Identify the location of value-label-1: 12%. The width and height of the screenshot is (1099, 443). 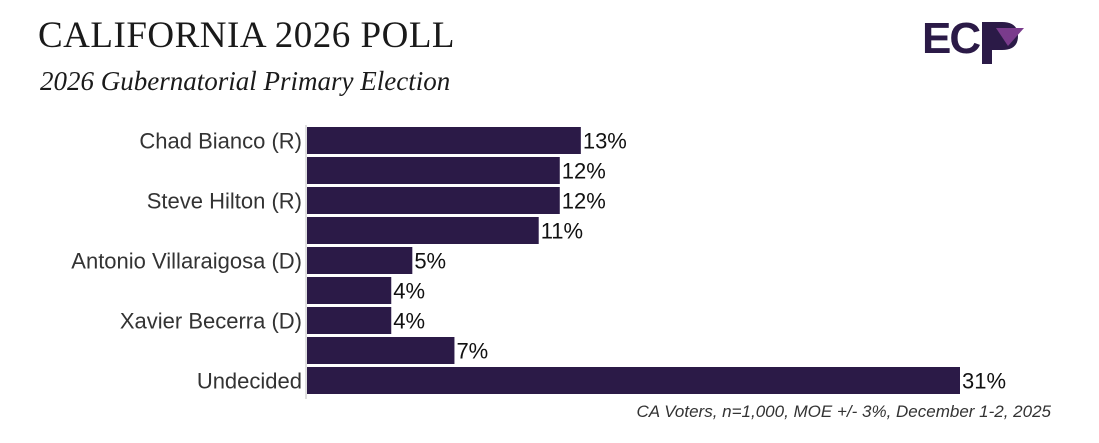
(584, 171).